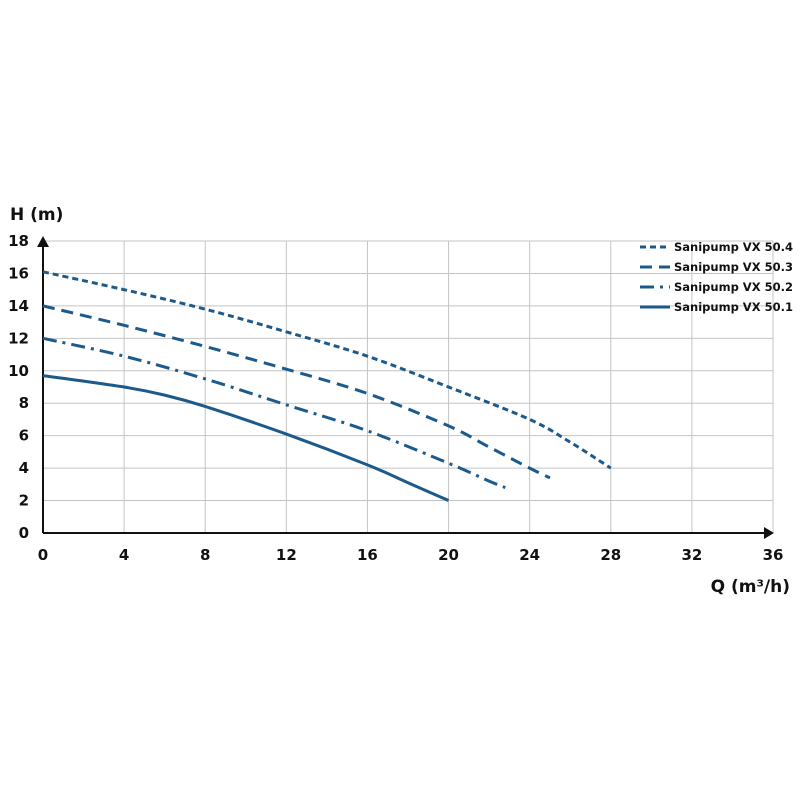 The image size is (800, 800). What do you see at coordinates (18, 371) in the screenshot?
I see `y-tick-label: 10` at bounding box center [18, 371].